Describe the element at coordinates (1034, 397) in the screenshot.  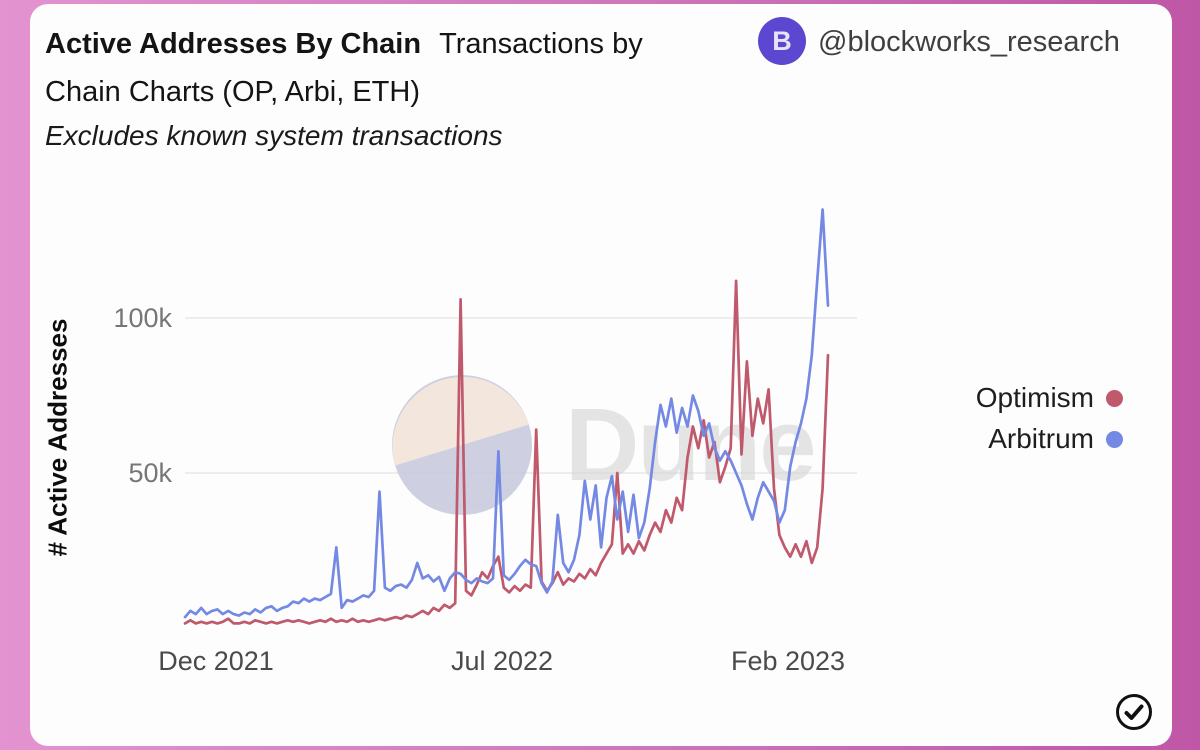
I see `legend-label-optimism: Optimism` at that location.